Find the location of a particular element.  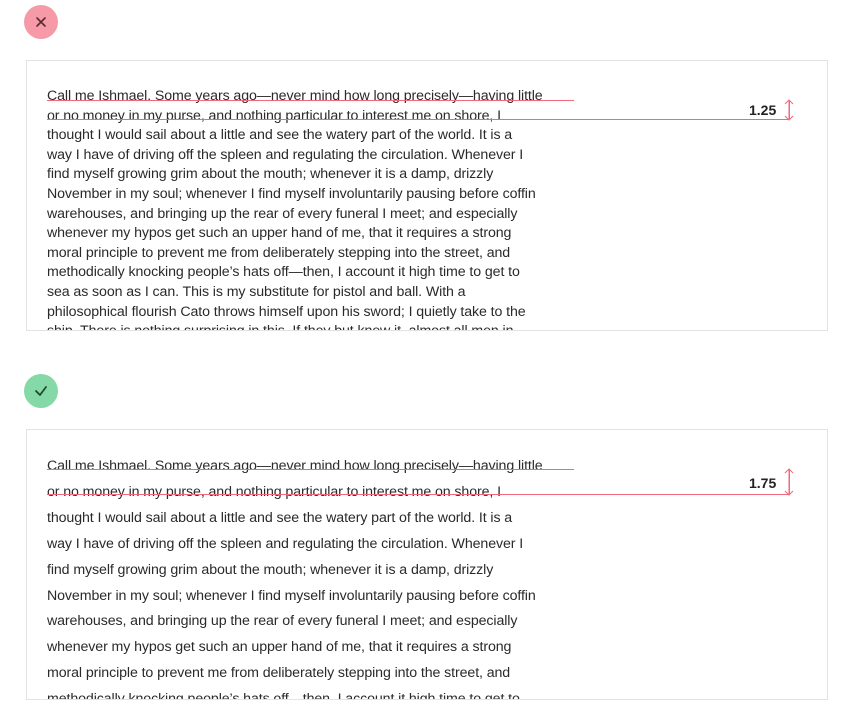

check-icon is located at coordinates (41, 391).